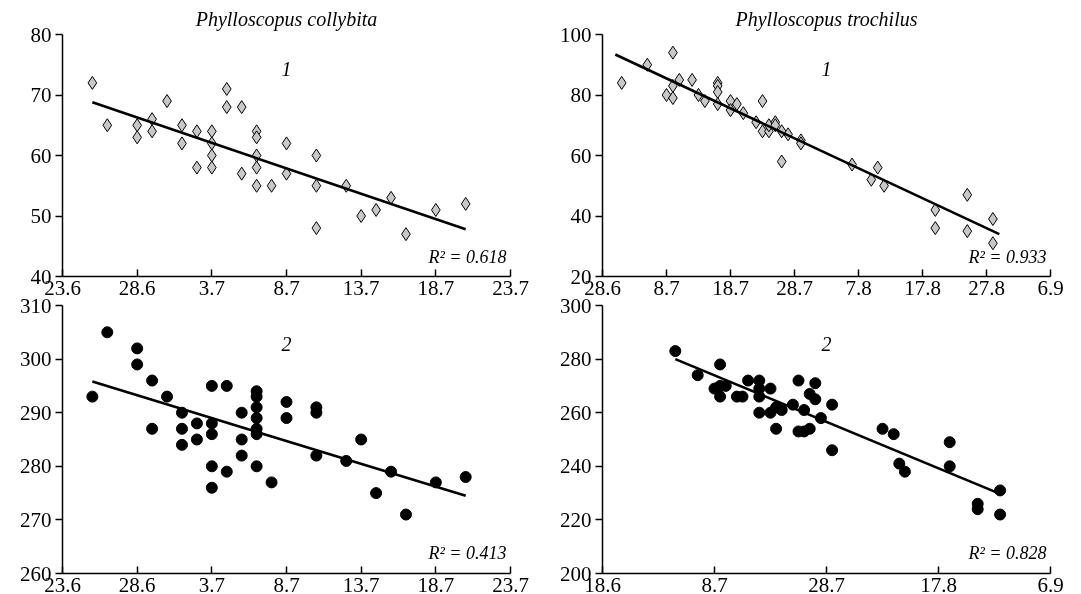  What do you see at coordinates (826, 19) in the screenshot?
I see `chart-title: Phylloscopus trochilus` at bounding box center [826, 19].